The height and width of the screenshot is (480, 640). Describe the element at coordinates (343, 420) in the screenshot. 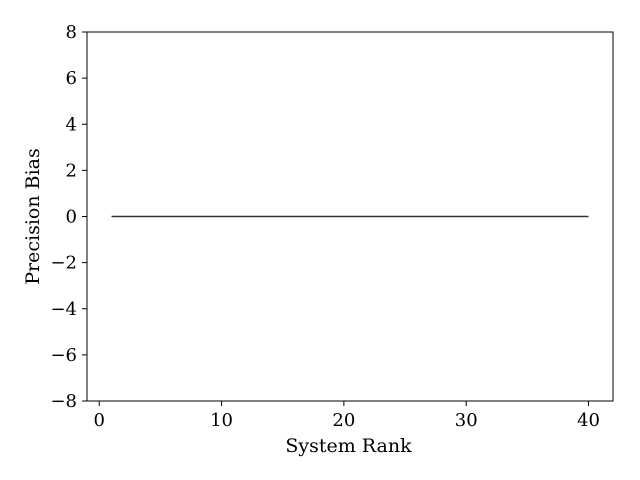

I see `x-tick-label: 20` at that location.